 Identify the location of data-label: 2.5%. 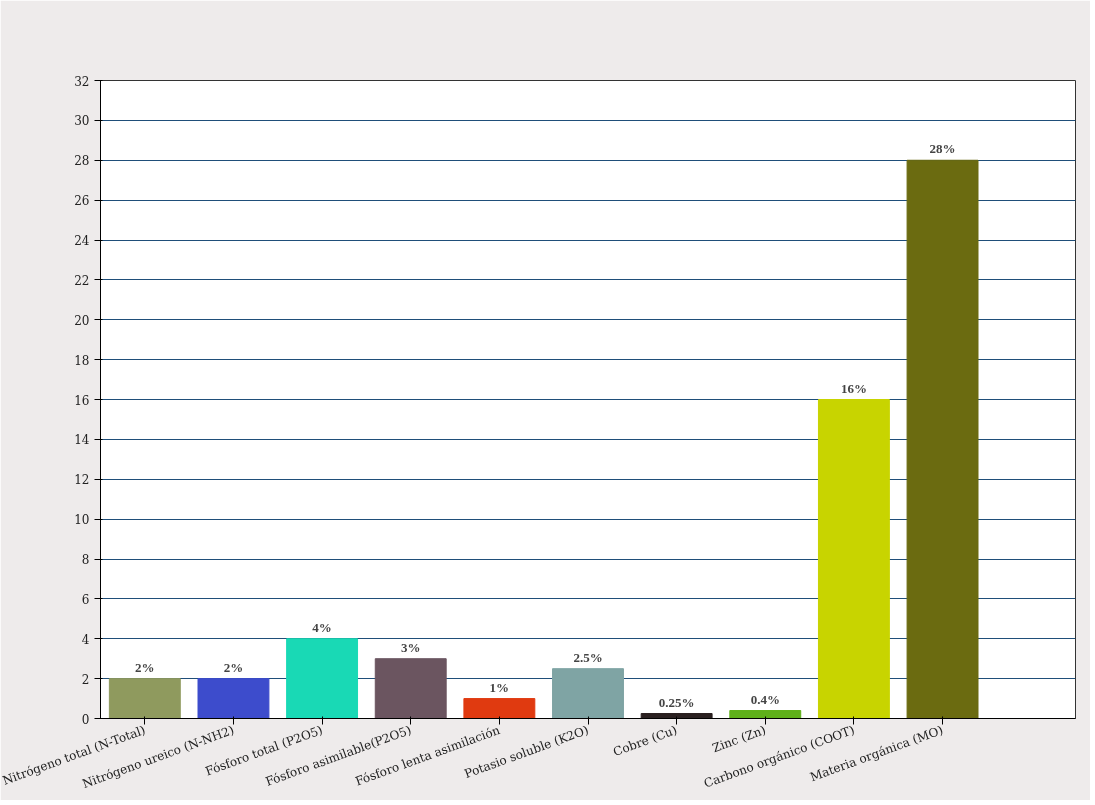
(588, 657).